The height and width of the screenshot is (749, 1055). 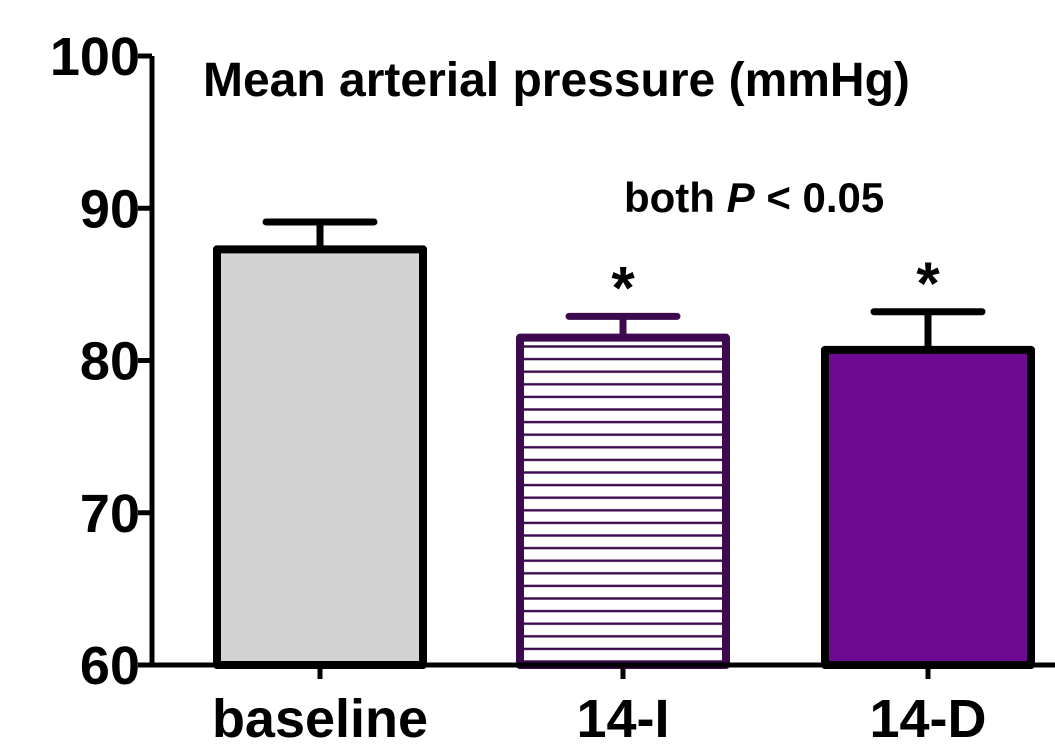 I want to click on y-tick-label-90: 90, so click(x=110, y=209).